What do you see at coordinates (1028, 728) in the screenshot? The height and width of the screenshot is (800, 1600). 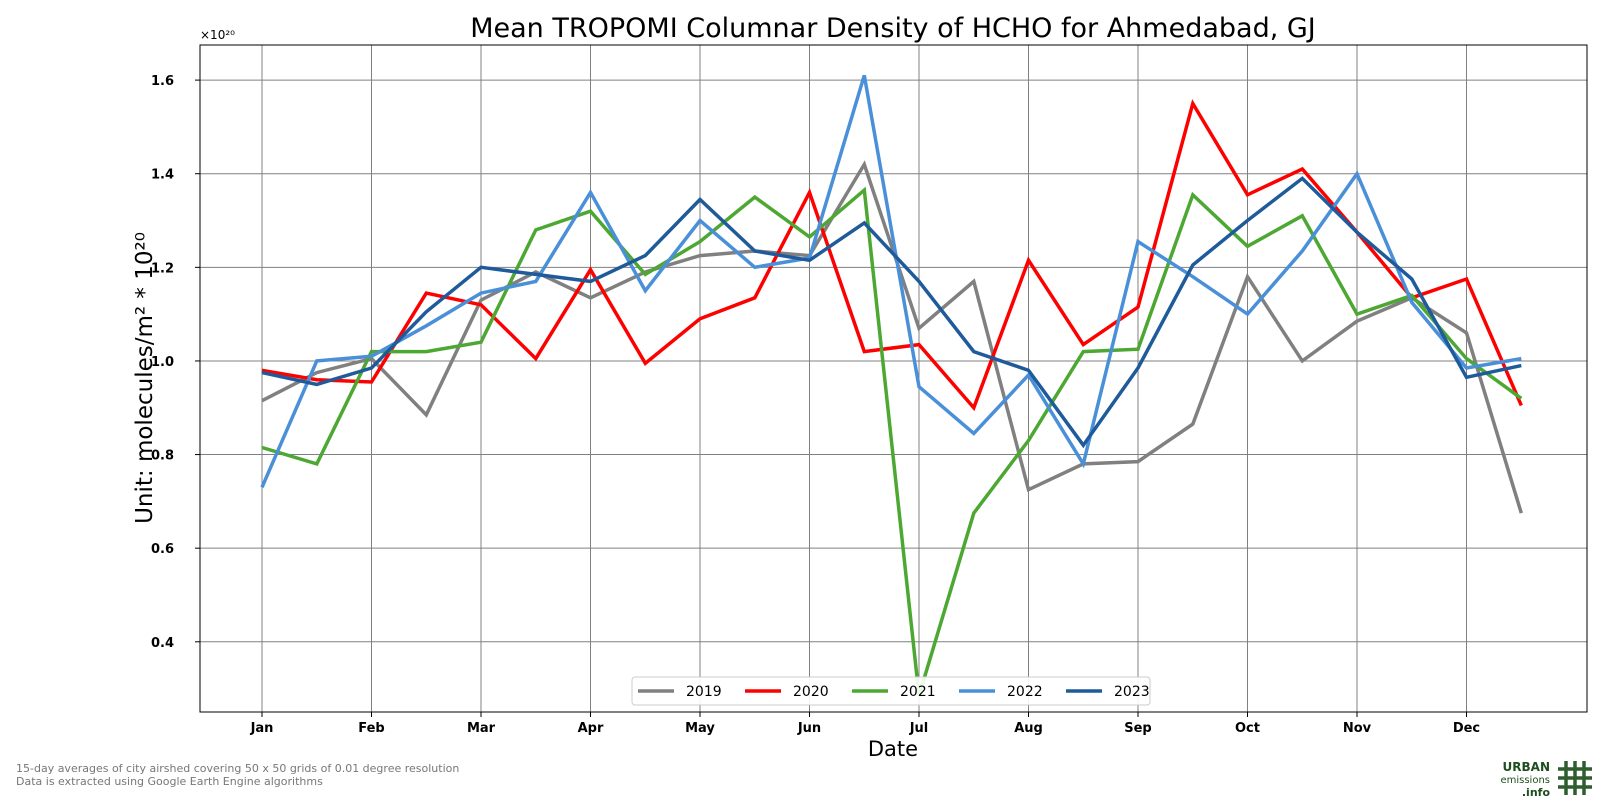 I see `x-tick-label: Aug` at bounding box center [1028, 728].